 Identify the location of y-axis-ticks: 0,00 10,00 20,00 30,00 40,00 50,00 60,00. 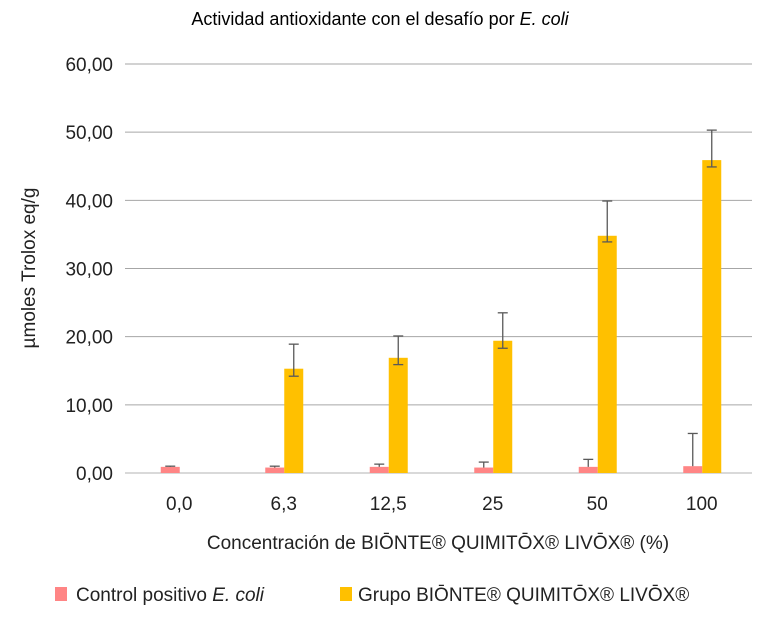
(89, 270).